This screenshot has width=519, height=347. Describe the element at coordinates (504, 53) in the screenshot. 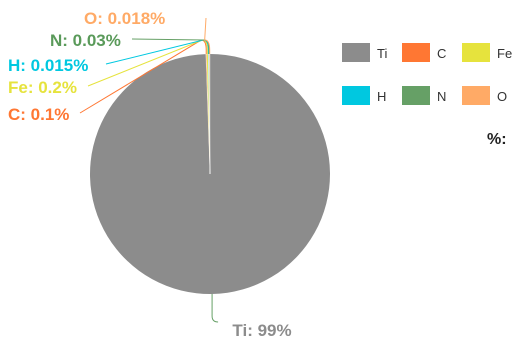

I see `legend-label-fe: Fe` at that location.